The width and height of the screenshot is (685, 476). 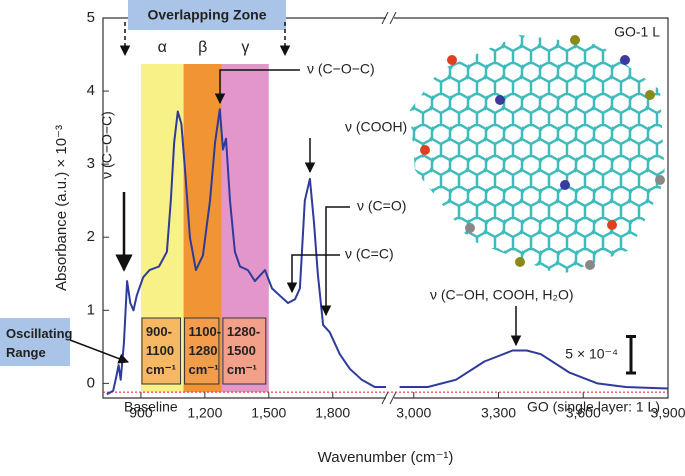 What do you see at coordinates (91, 163) in the screenshot?
I see `y-tick-label: 3` at bounding box center [91, 163].